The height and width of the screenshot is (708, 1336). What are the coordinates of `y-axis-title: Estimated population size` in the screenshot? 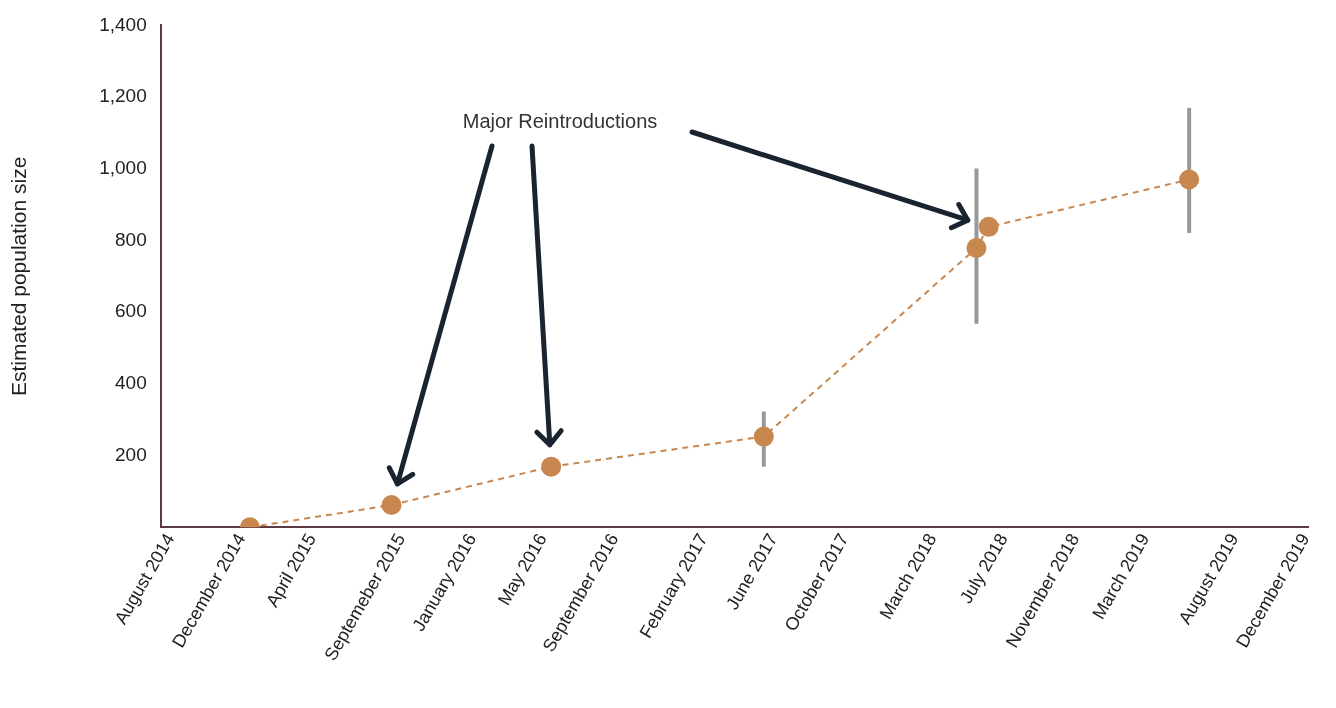 It's located at (19, 276).